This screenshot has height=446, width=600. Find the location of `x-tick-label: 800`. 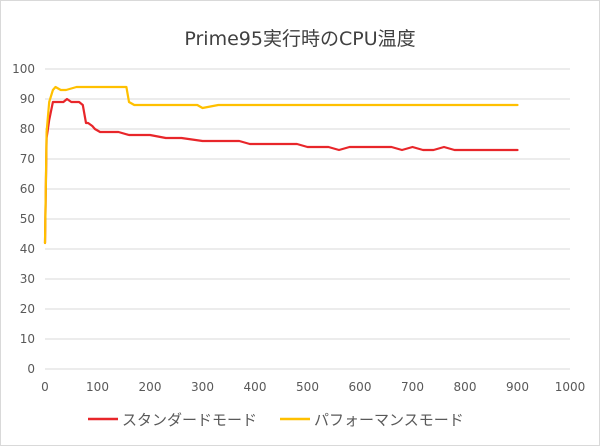

x-tick-label: 800 is located at coordinates (465, 387).